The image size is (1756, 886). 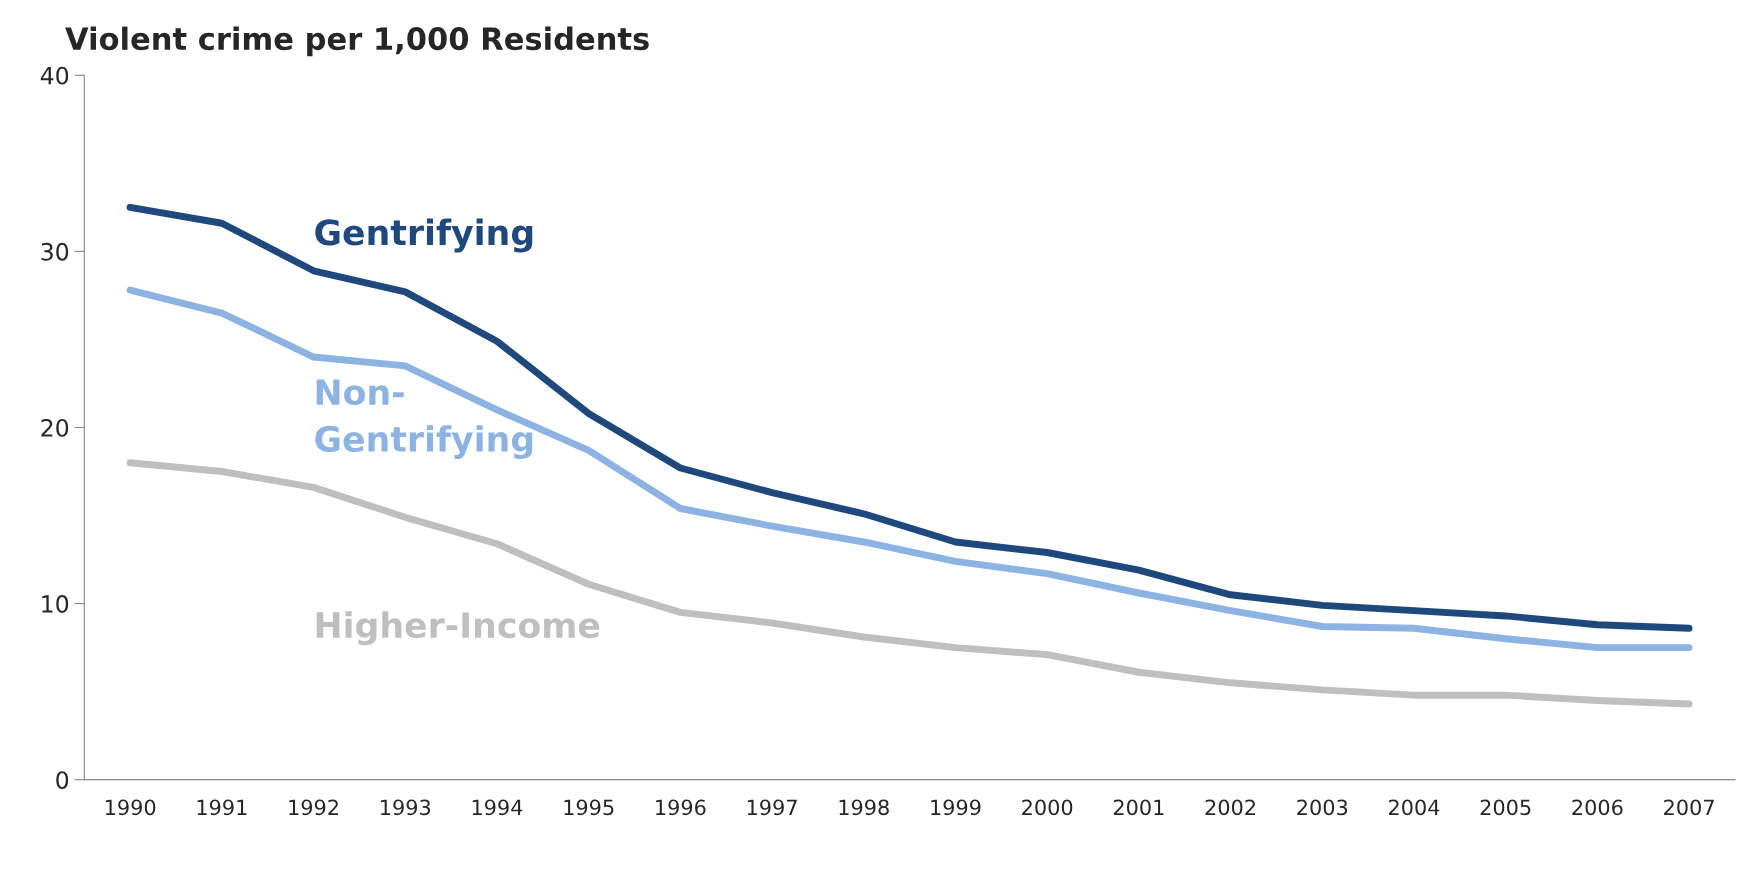 What do you see at coordinates (222, 807) in the screenshot?
I see `x-tick-label: 1991` at bounding box center [222, 807].